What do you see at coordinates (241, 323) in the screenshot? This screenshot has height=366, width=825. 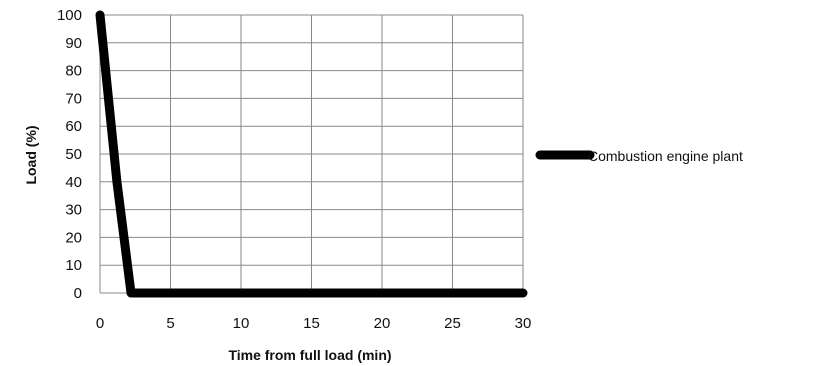 I see `x-tick-label: 10` at bounding box center [241, 323].